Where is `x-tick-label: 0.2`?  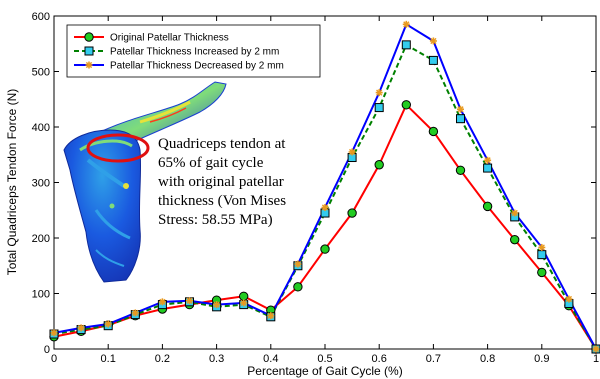
x-tick-label: 0.2 is located at coordinates (162, 359).